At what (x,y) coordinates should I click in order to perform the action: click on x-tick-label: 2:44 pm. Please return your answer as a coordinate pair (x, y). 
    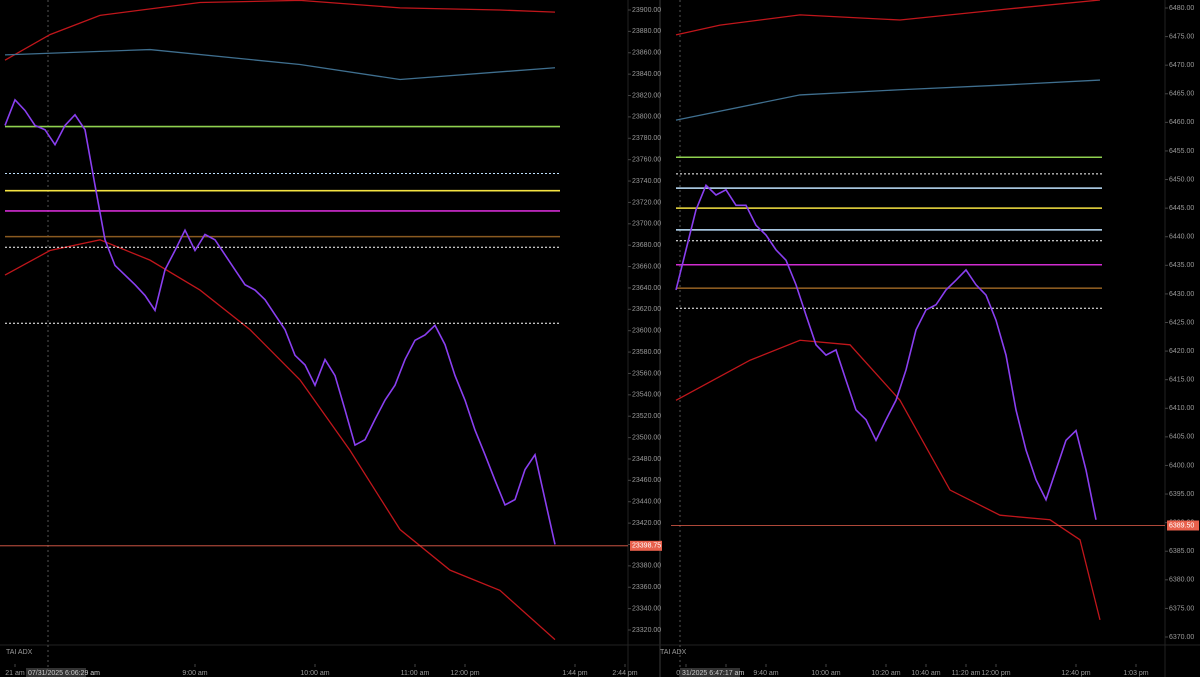
    Looking at the image, I should click on (624, 673).